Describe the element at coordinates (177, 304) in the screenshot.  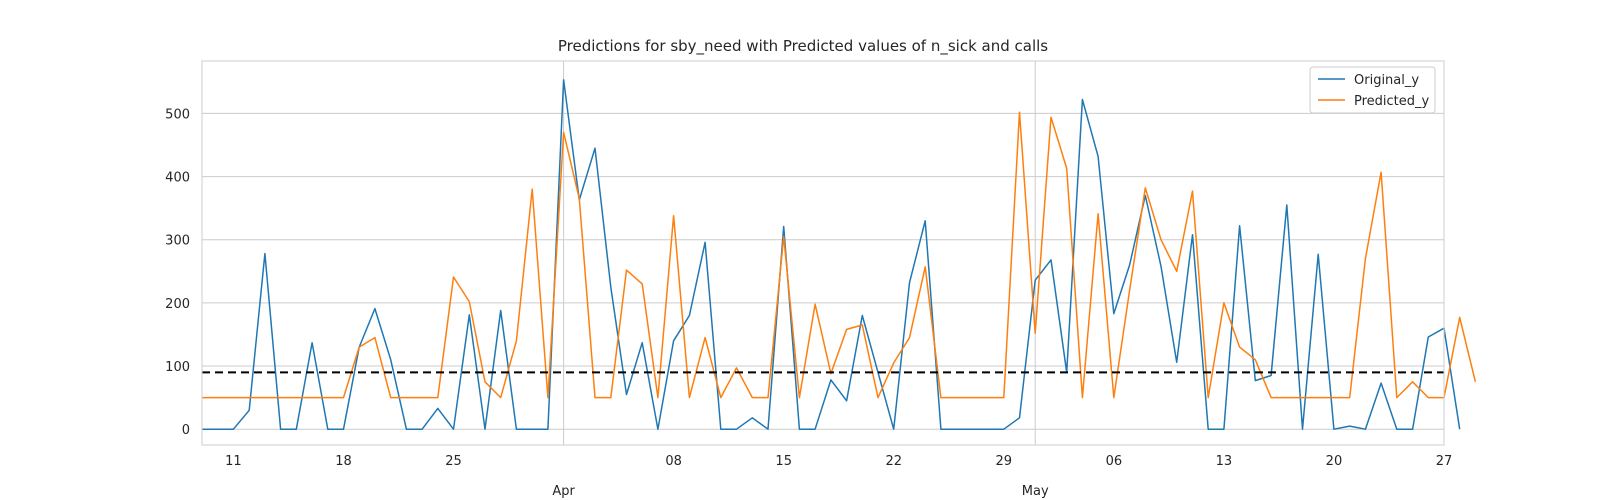
I see `y-tick-label: 200` at that location.